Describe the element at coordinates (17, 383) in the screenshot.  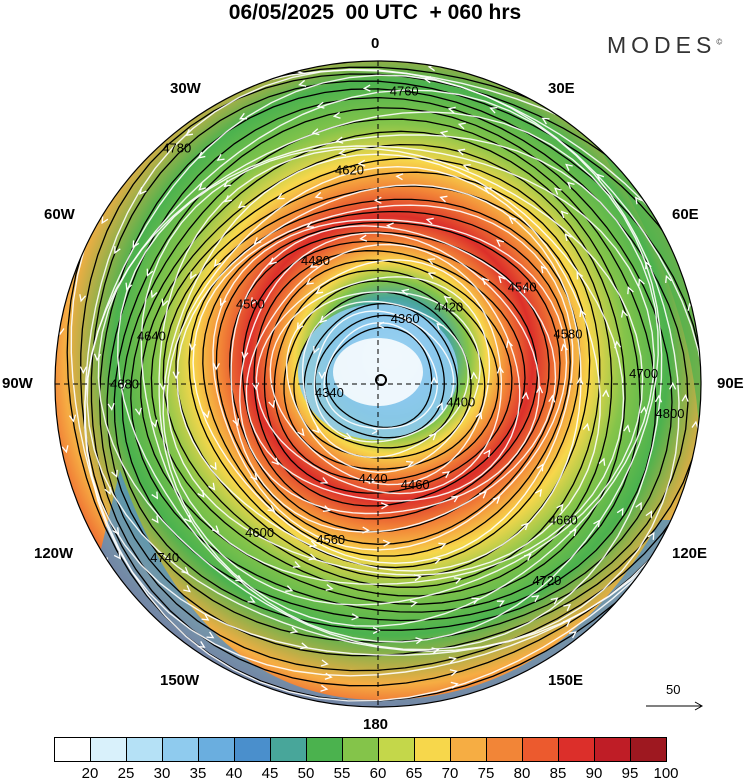
I see `lon-label-90w: 90W` at that location.